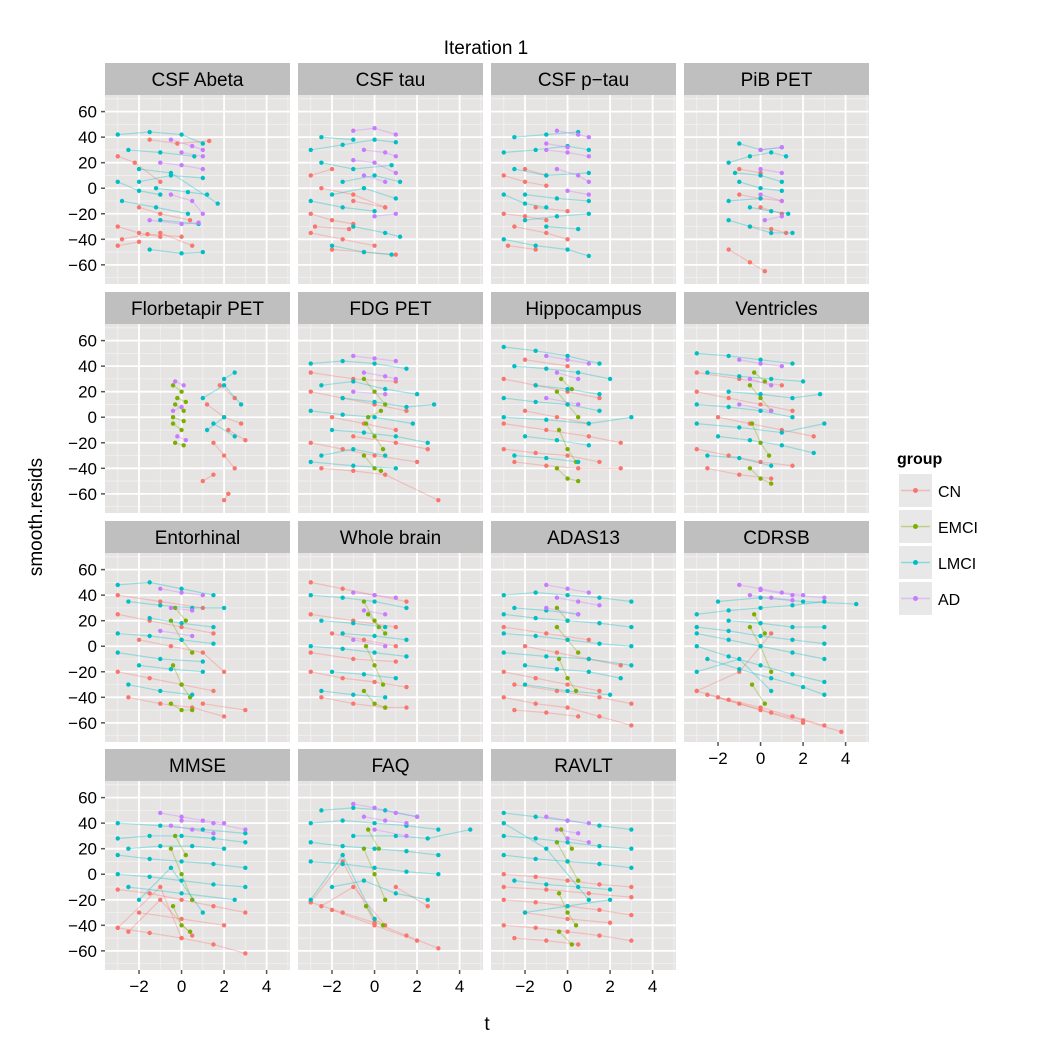  I want to click on y-tick-label: −60, so click(82, 723).